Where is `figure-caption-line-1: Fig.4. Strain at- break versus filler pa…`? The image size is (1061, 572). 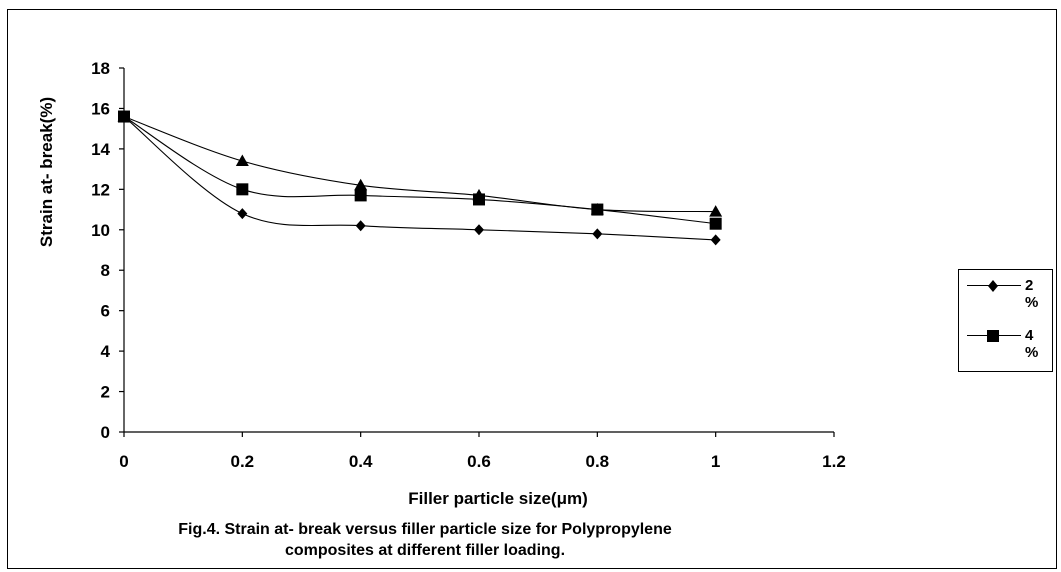 figure-caption-line-1: Fig.4. Strain at- break versus filler pa… is located at coordinates (425, 529).